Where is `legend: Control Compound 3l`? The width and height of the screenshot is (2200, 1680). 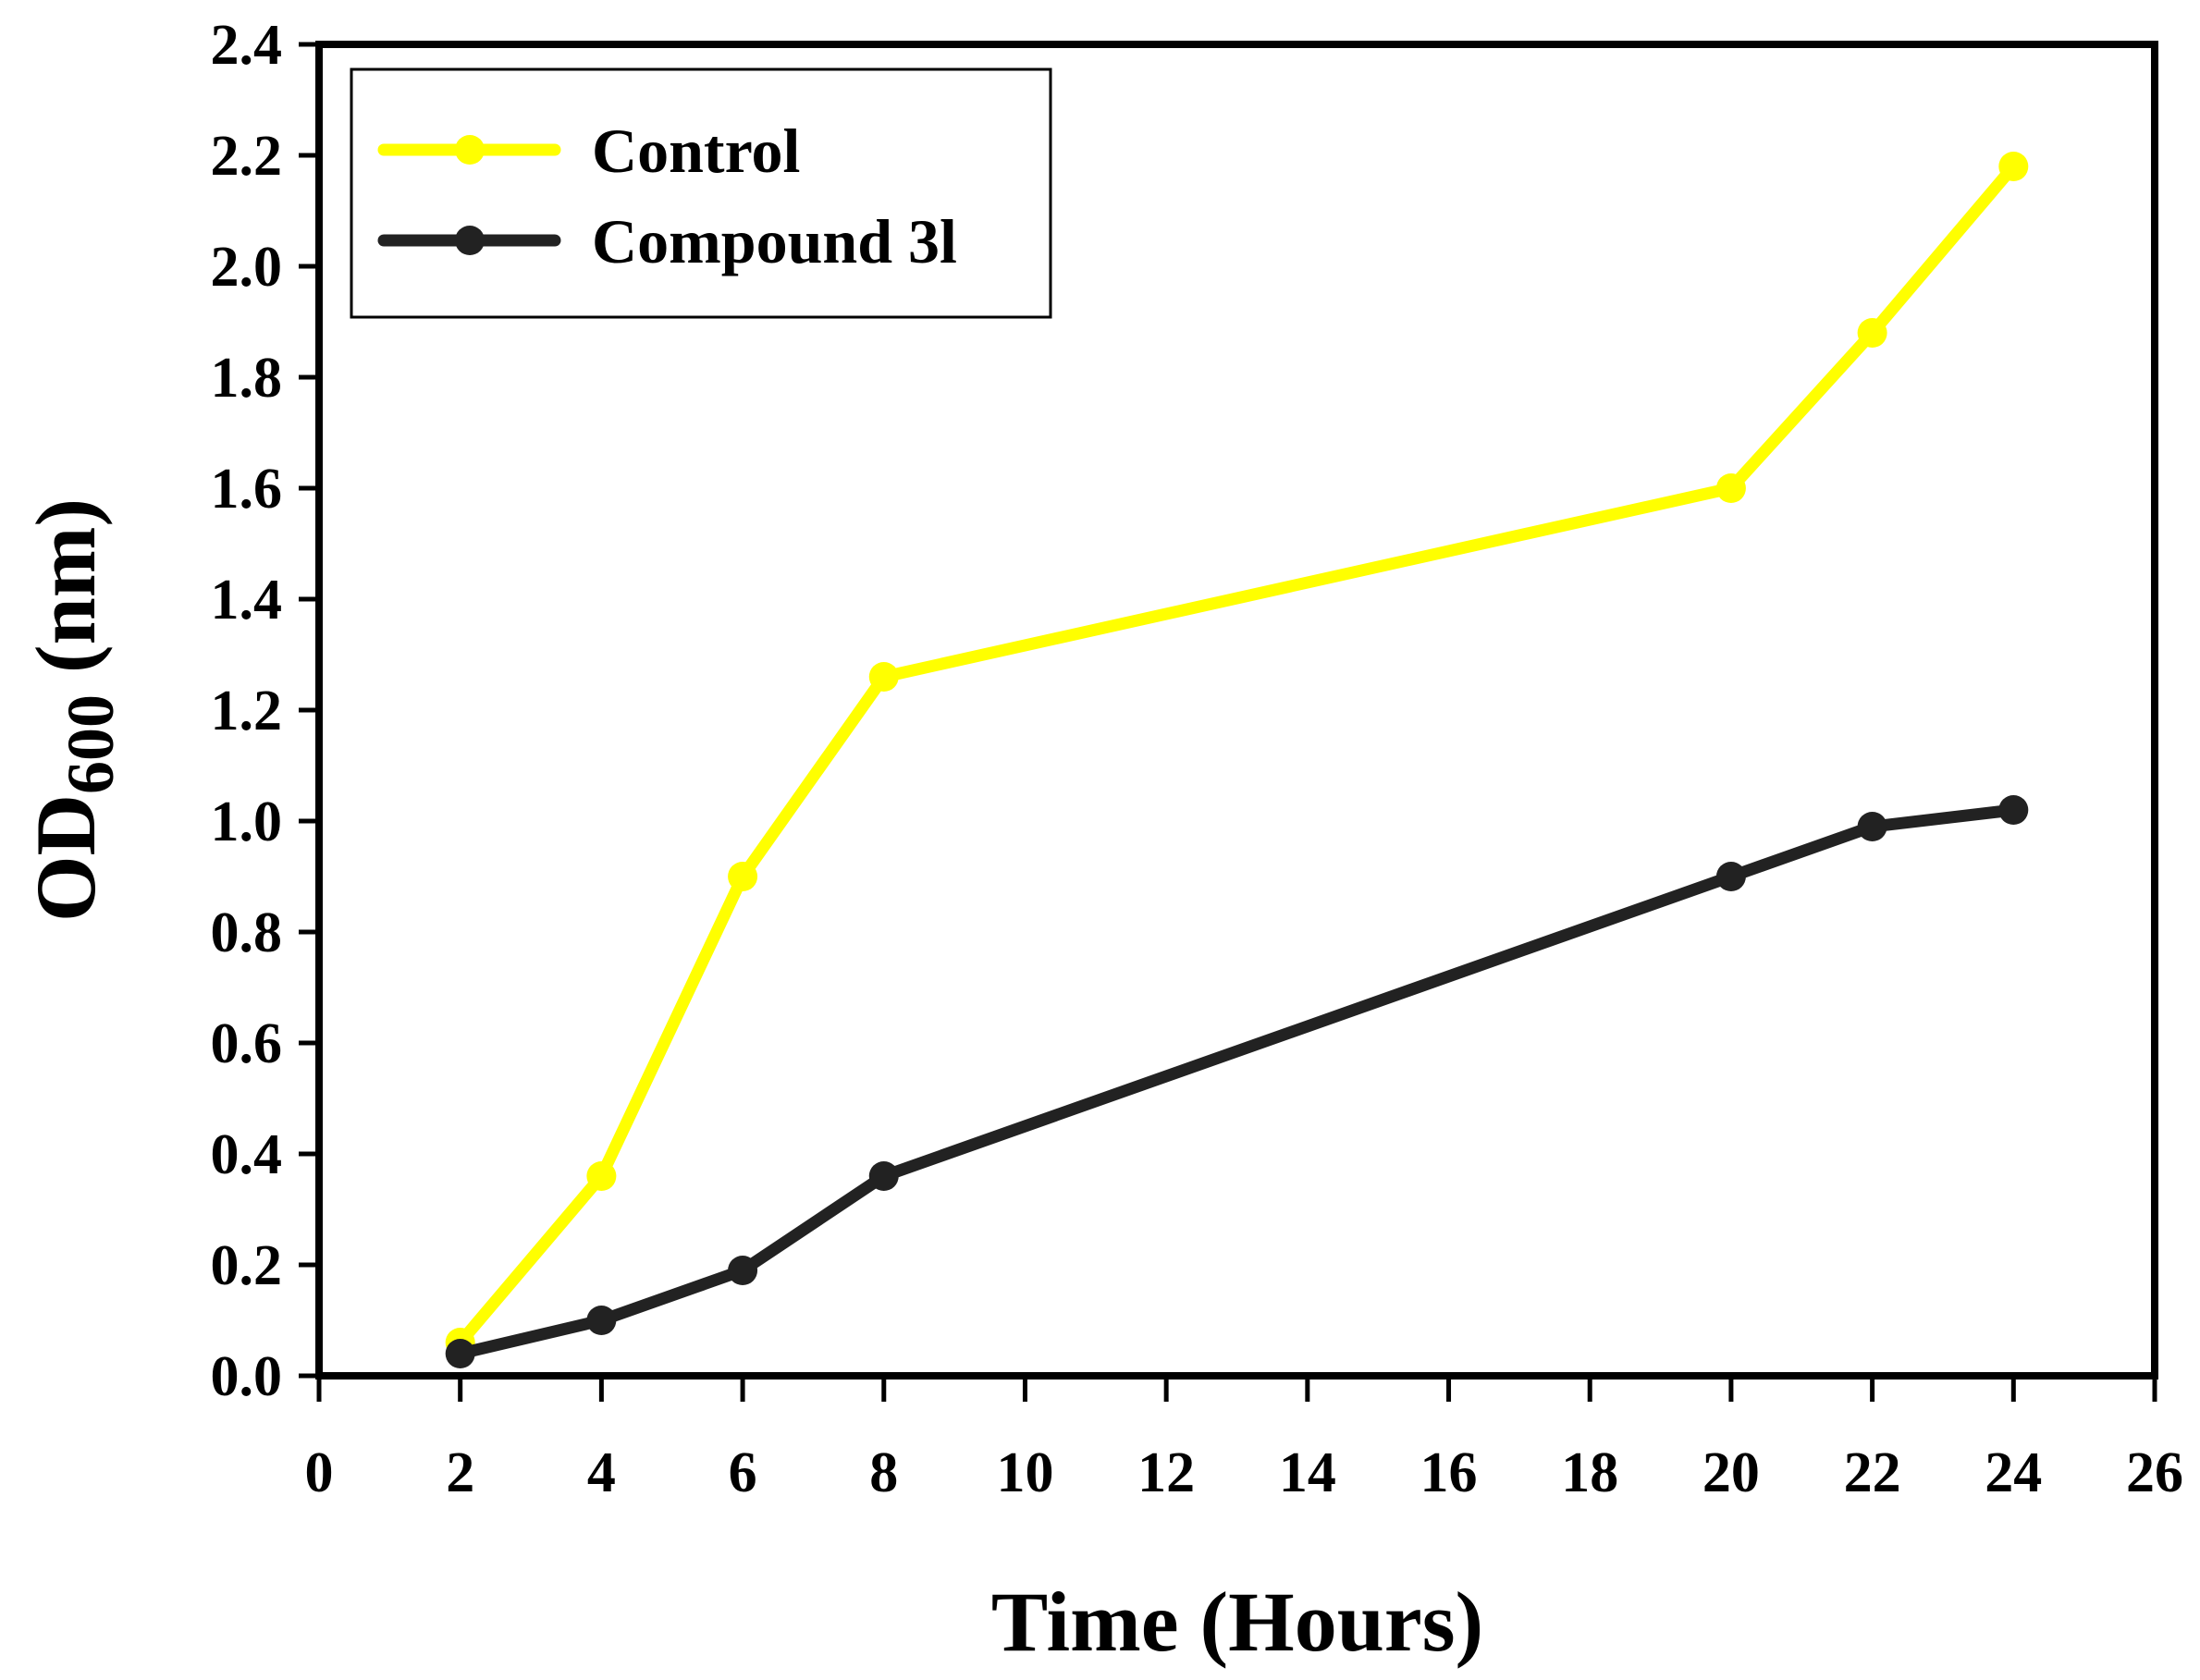 legend: Control Compound 3l is located at coordinates (701, 193).